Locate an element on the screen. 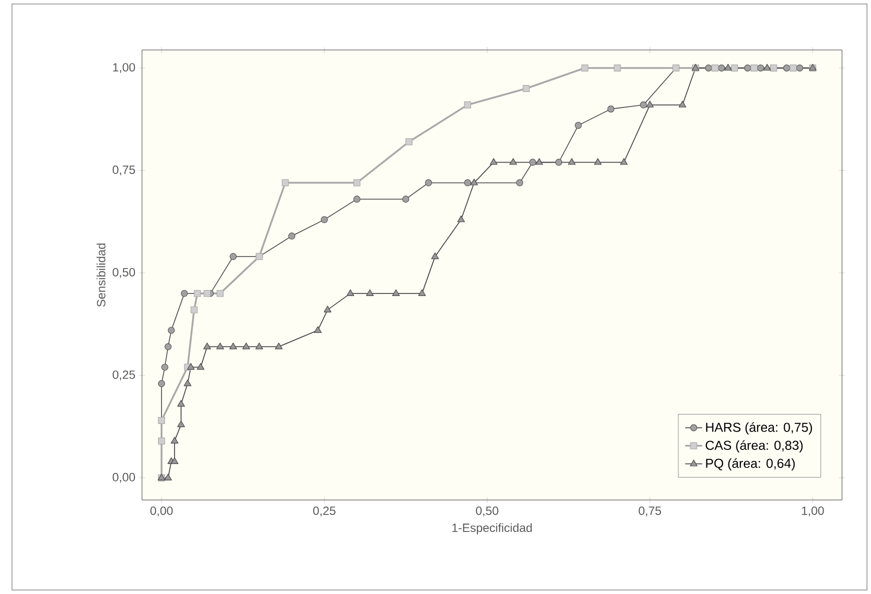 The height and width of the screenshot is (594, 871). legend-label: CAS (área: 0,83) is located at coordinates (754, 446).